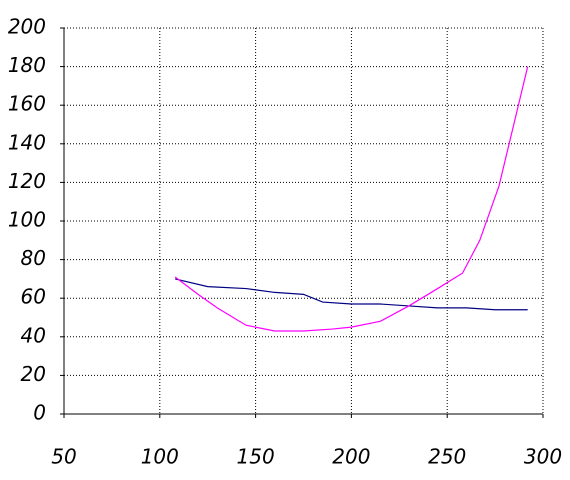  What do you see at coordinates (27, 142) in the screenshot?
I see `y-tick-label: 140` at bounding box center [27, 142].